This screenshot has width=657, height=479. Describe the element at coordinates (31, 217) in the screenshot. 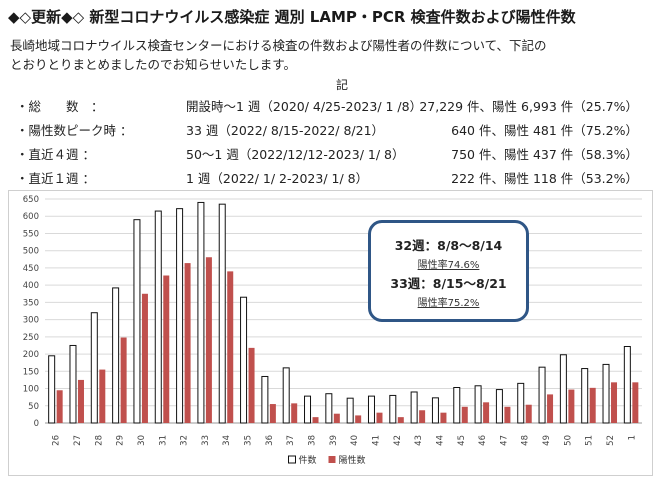

I see `y-tick-label: 600` at that location.